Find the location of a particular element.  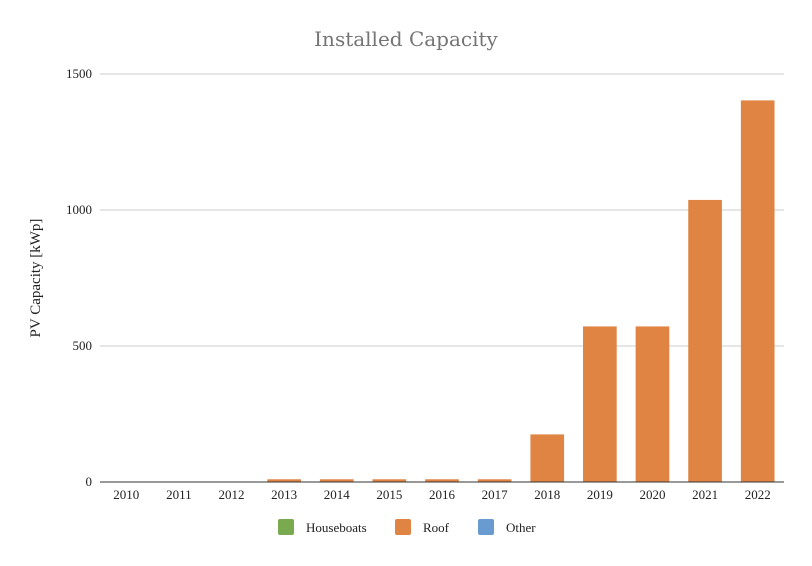

bar-roof-2021 is located at coordinates (705, 340).